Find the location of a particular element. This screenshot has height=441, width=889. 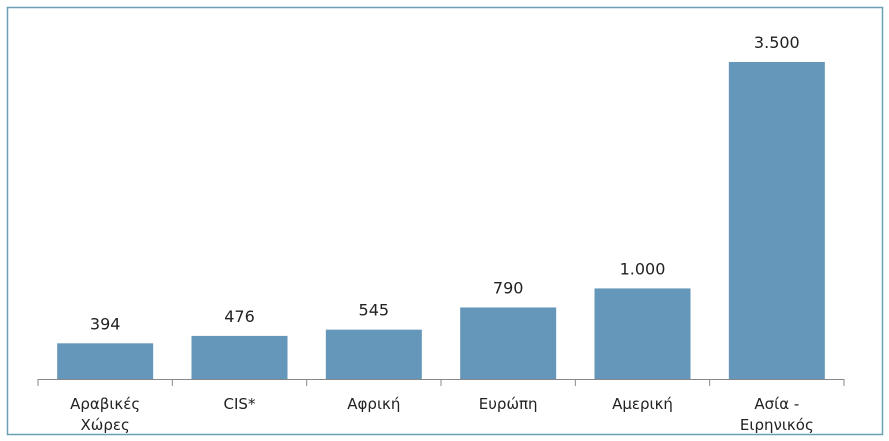

x-tick-label: CIS* is located at coordinates (239, 404).